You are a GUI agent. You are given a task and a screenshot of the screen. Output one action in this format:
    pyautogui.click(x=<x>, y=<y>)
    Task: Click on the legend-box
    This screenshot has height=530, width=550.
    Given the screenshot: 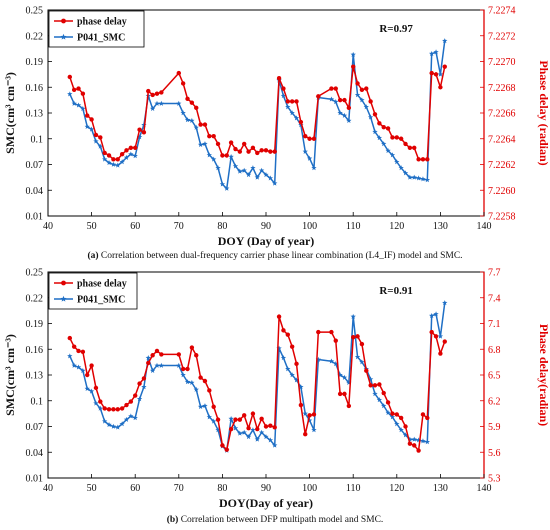 What is the action you would take?
    pyautogui.click(x=93, y=291)
    